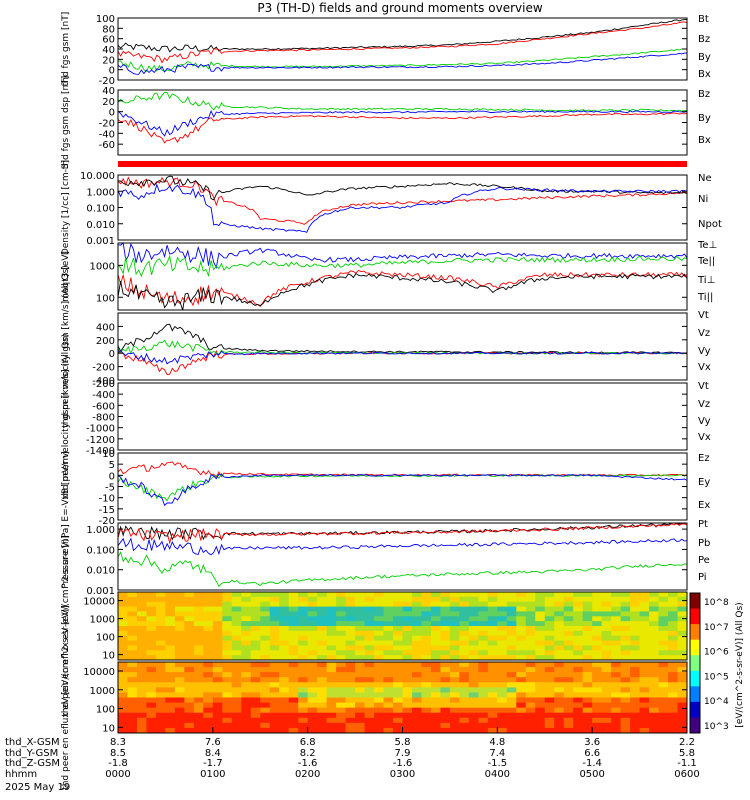  I want to click on panel-frame, so click(402, 556).